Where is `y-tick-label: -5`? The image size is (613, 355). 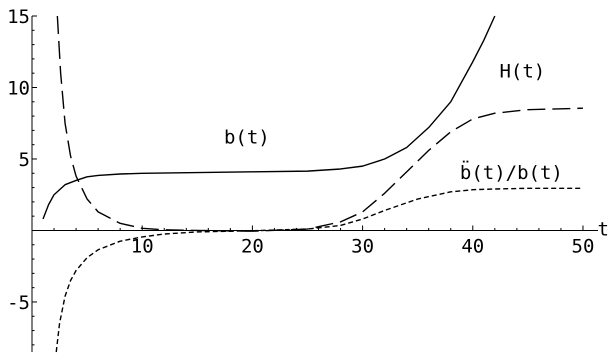
y-tick-label: -5 is located at coordinates (18, 303).